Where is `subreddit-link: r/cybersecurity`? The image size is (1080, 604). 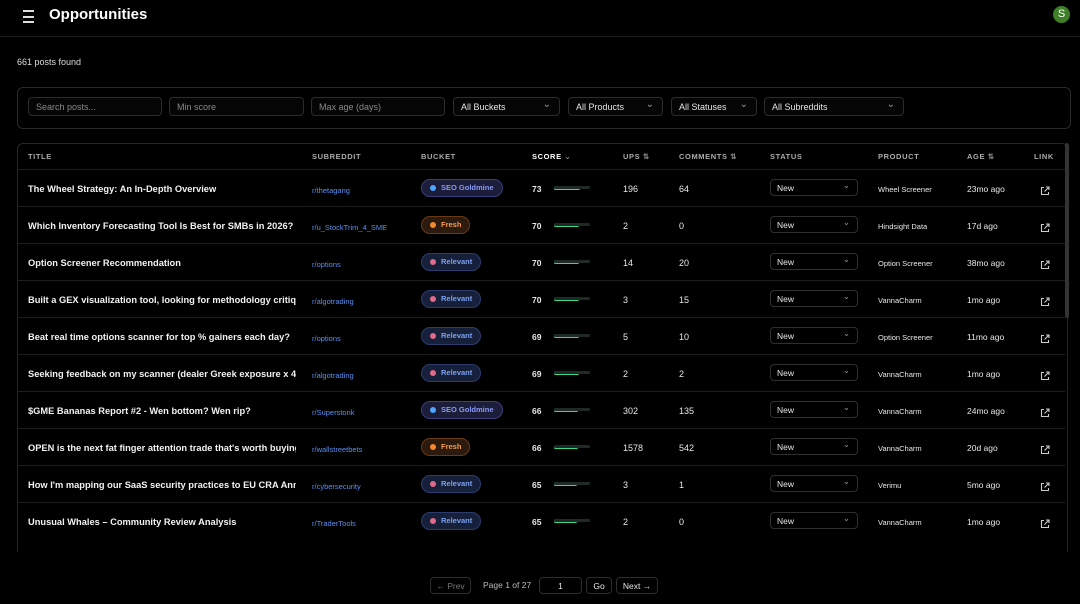 subreddit-link: r/cybersecurity is located at coordinates (336, 486).